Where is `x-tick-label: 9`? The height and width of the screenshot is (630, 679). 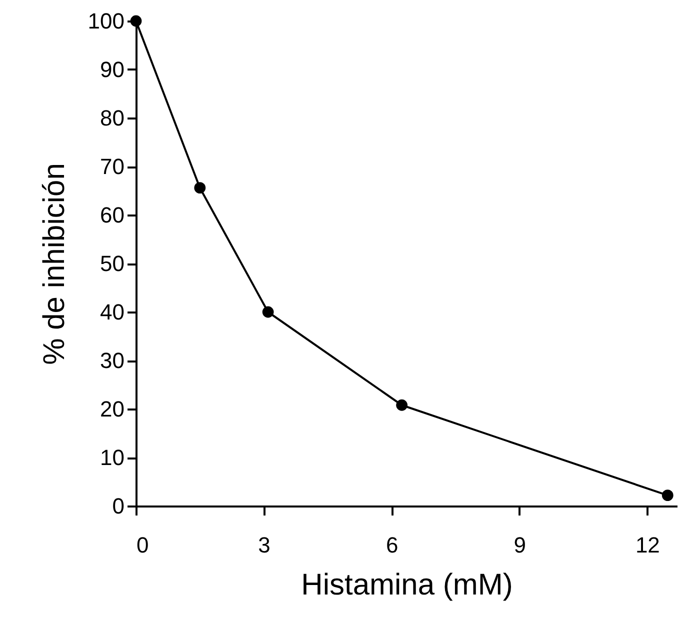 x-tick-label: 9 is located at coordinates (520, 545).